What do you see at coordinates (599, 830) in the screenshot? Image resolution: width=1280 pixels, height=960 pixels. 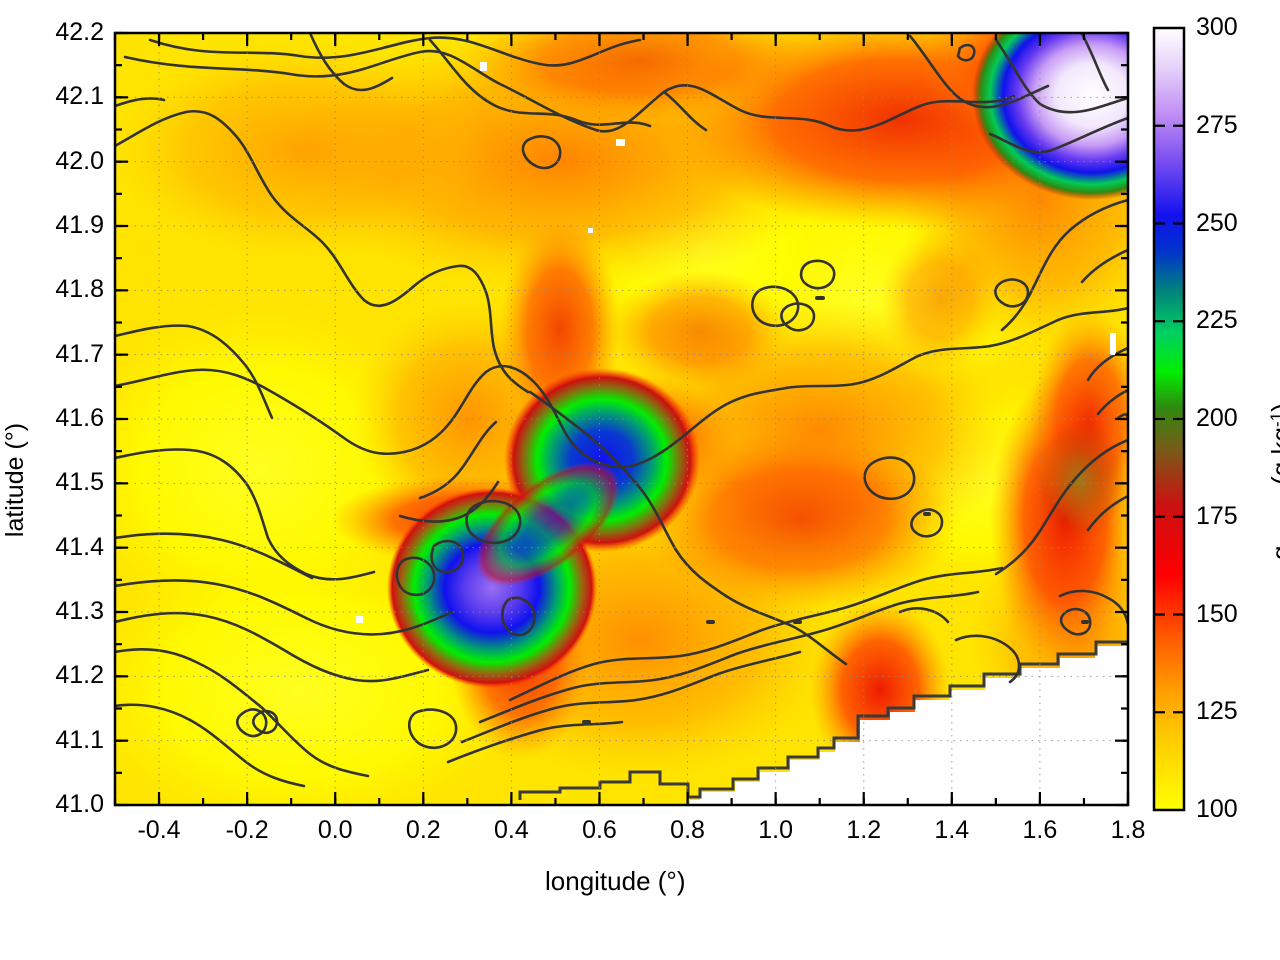 I see `x-tick-label: 0.6` at bounding box center [599, 830].